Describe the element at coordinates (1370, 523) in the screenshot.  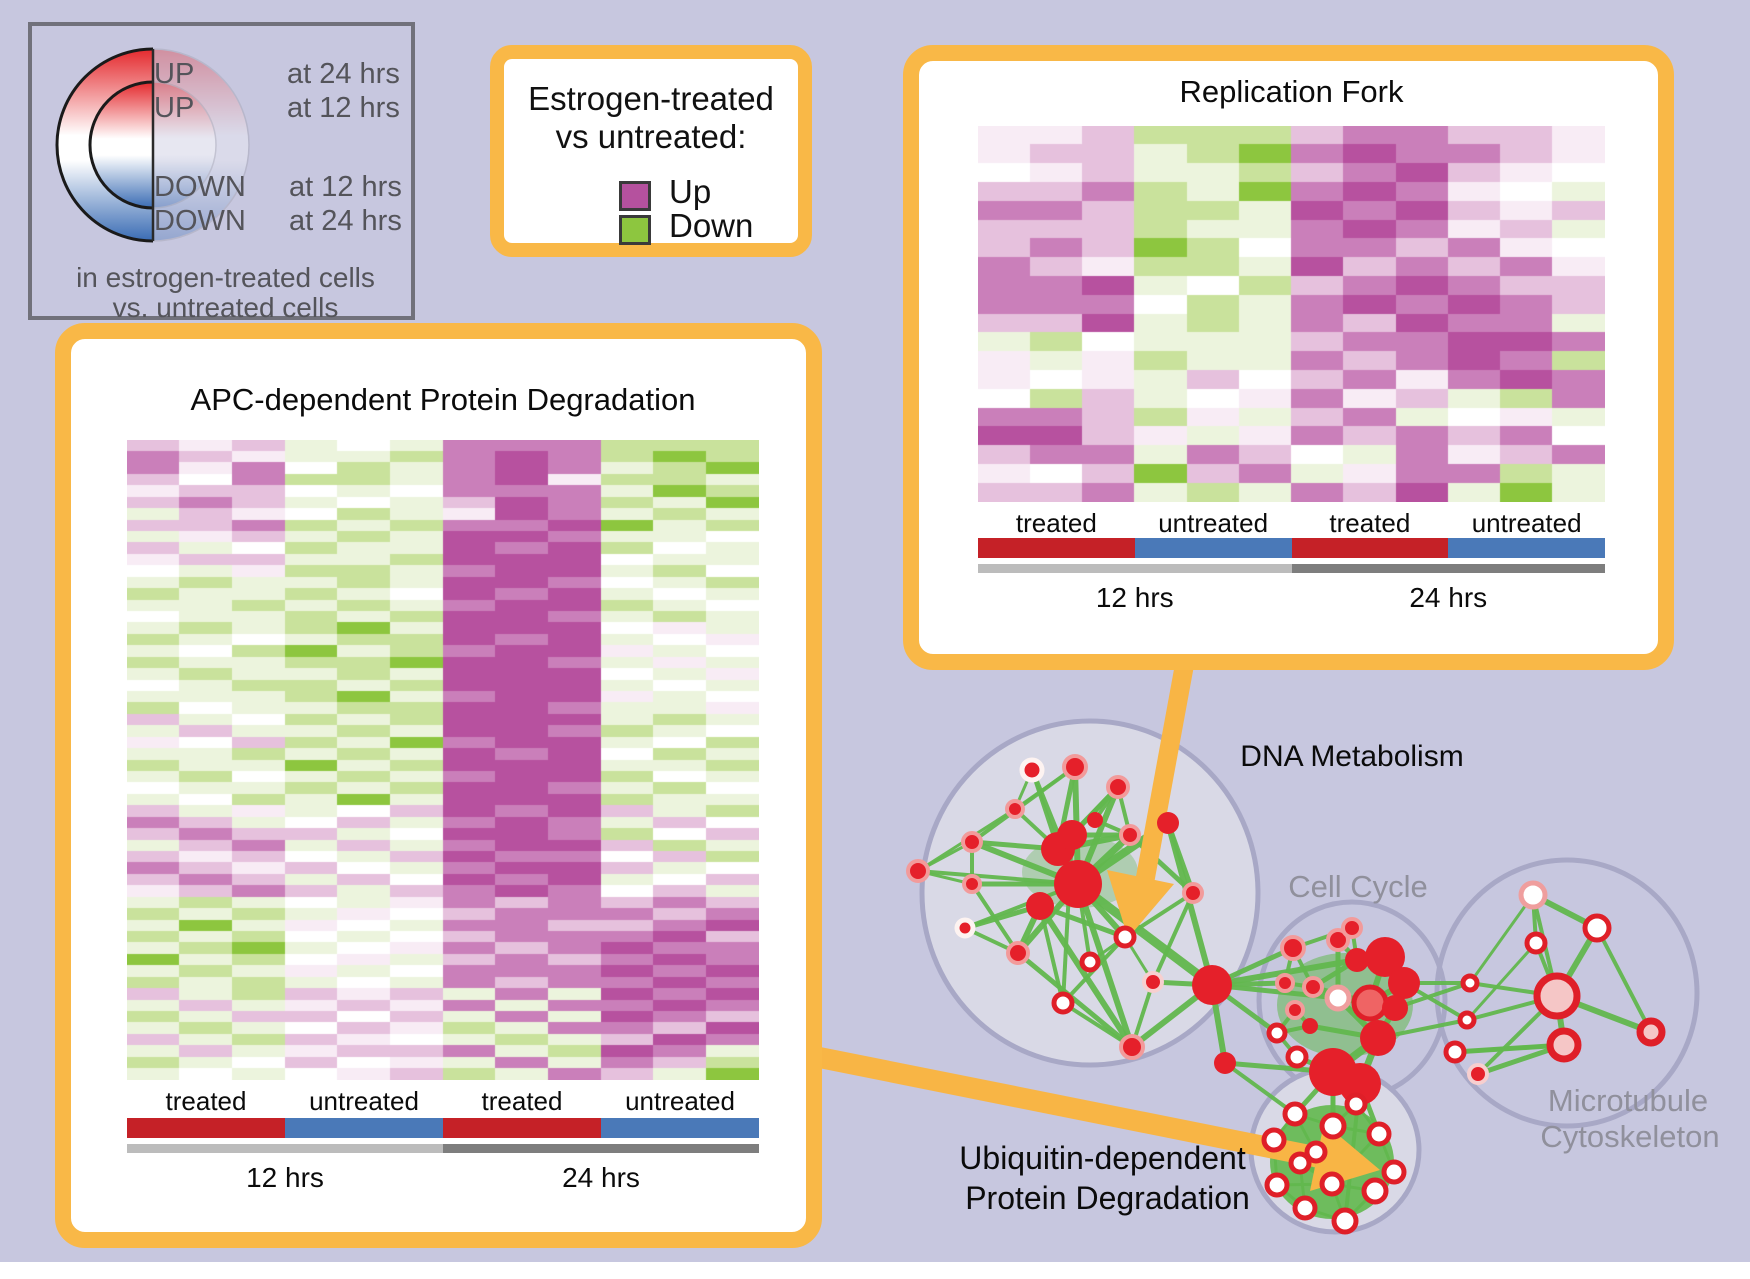
I see `group-label: treated` at that location.